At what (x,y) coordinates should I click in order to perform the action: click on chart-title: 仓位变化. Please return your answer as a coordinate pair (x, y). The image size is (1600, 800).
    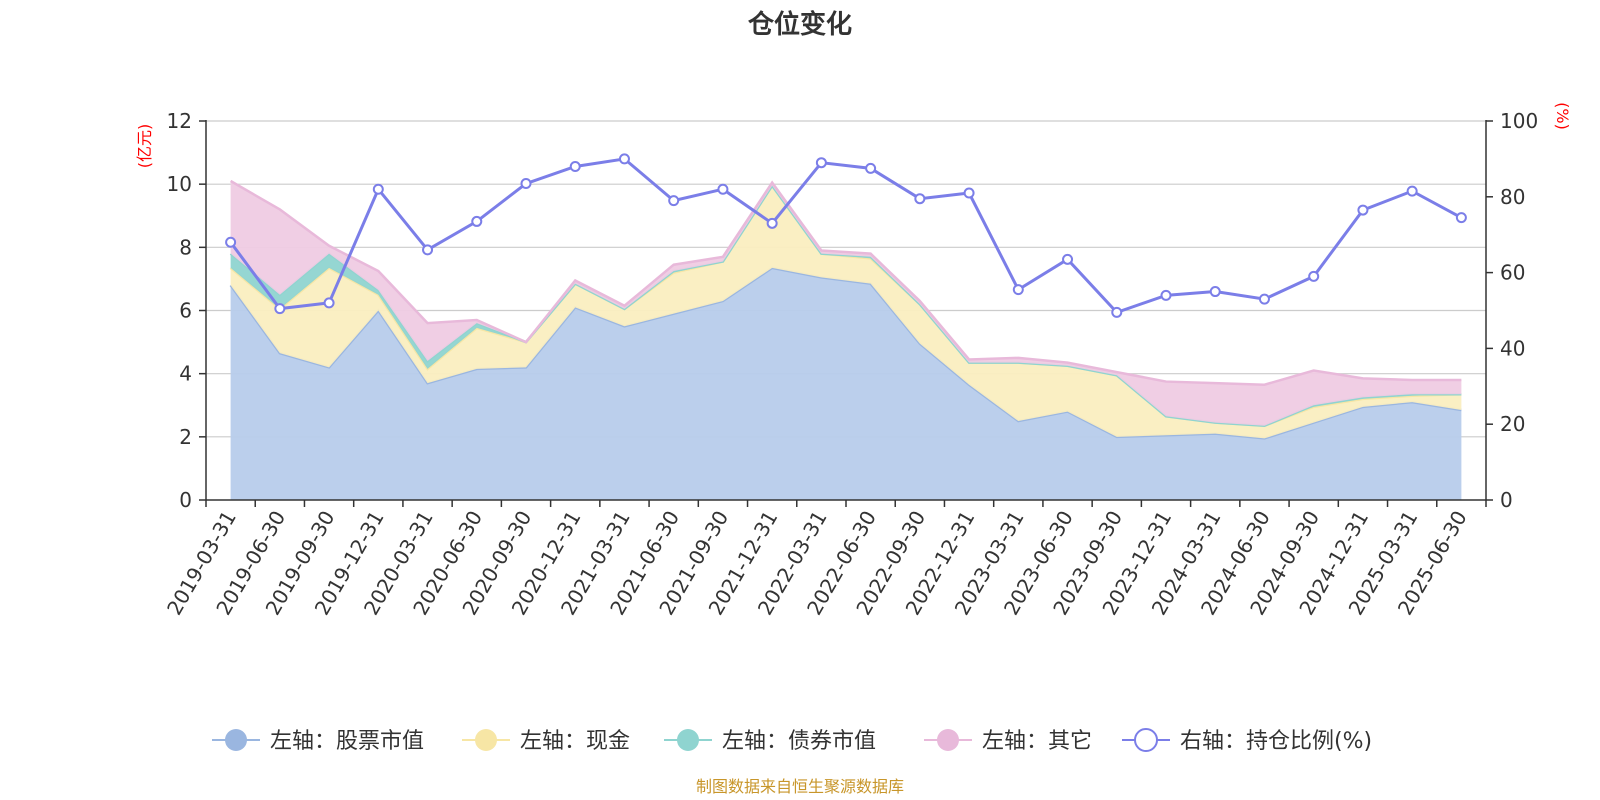
    Looking at the image, I should click on (799, 24).